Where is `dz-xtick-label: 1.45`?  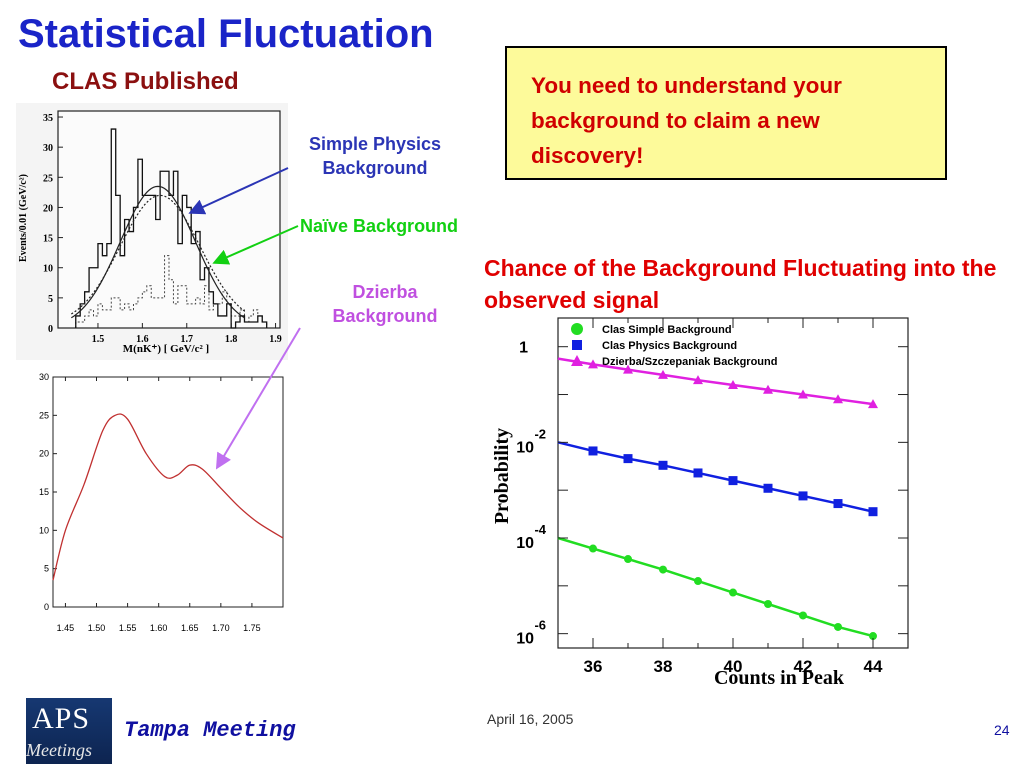
dz-xtick-label: 1.45 is located at coordinates (66, 628).